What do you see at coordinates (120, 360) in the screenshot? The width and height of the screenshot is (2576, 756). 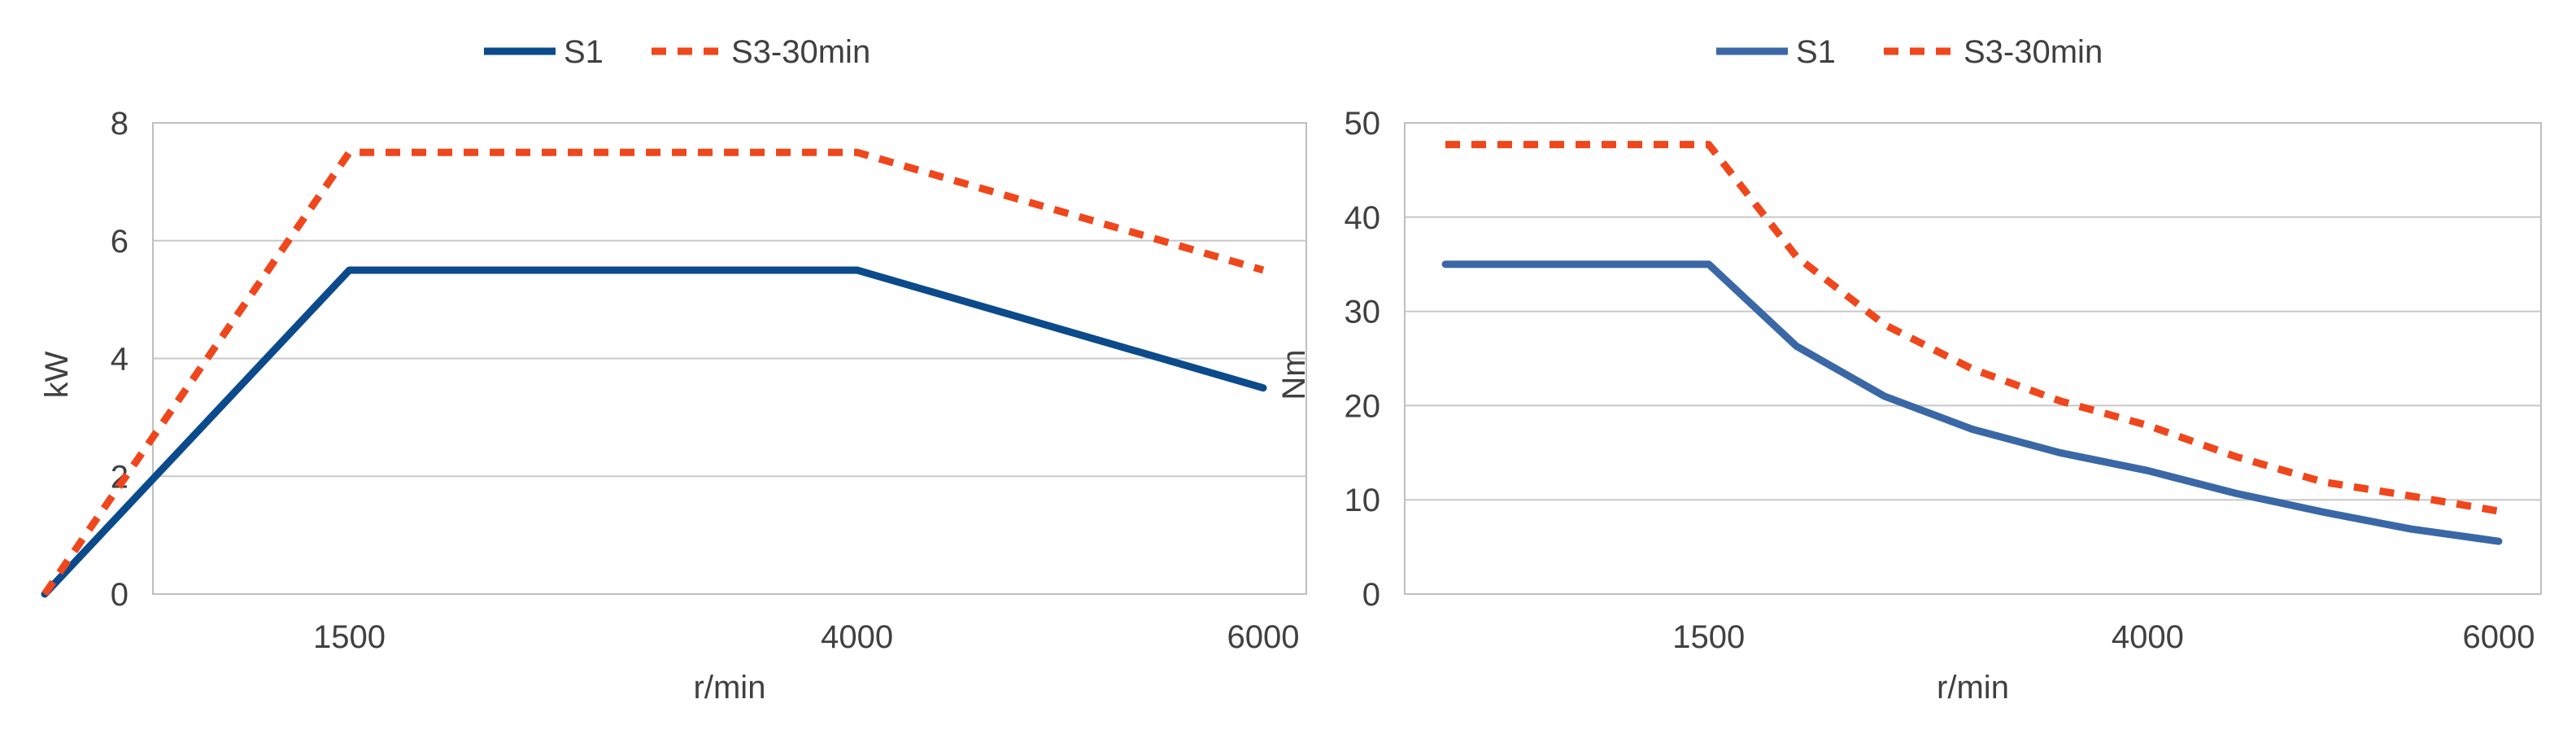 I see `y-tick-label: 4` at bounding box center [120, 360].